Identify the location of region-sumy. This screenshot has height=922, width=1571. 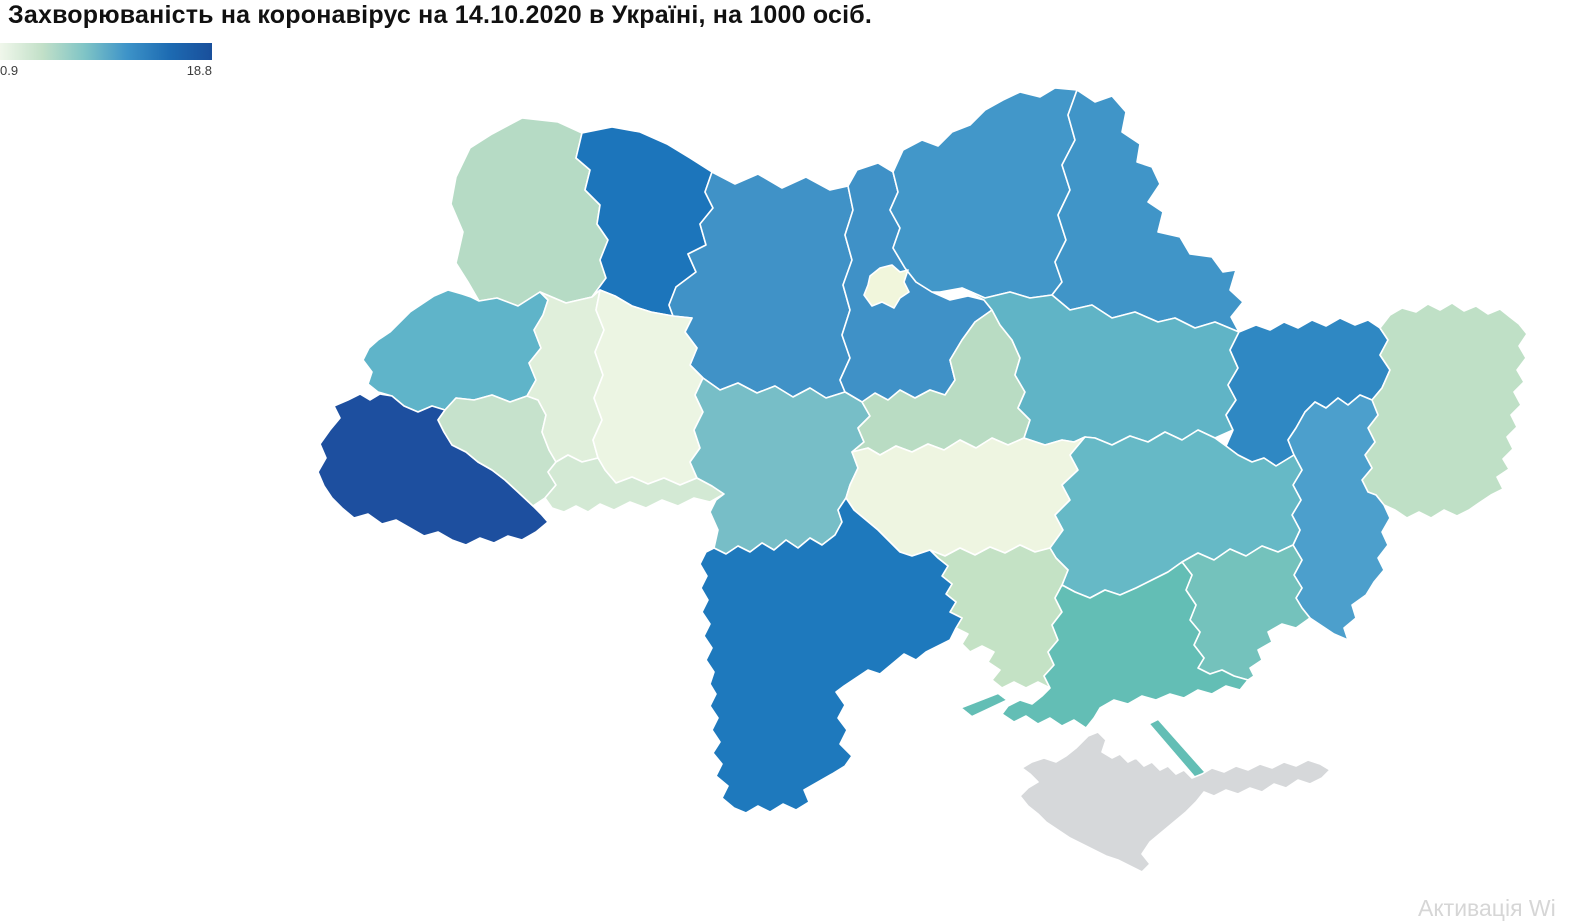
(1147, 211).